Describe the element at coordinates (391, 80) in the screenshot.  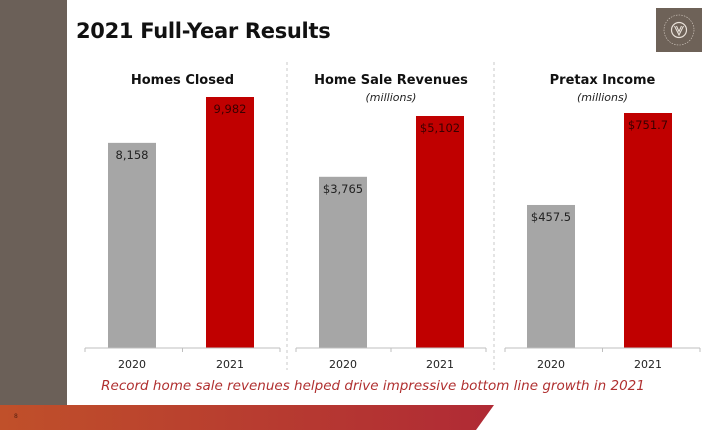
I see `chart-title: Home Sale Revenues` at that location.